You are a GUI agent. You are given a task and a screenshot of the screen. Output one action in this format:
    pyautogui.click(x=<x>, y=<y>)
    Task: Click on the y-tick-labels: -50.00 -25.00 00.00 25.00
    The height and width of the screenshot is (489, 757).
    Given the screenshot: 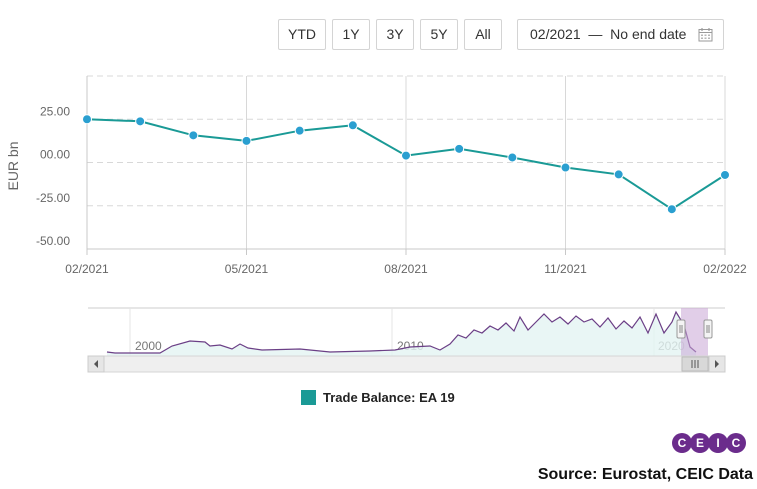 What is the action you would take?
    pyautogui.click(x=53, y=176)
    